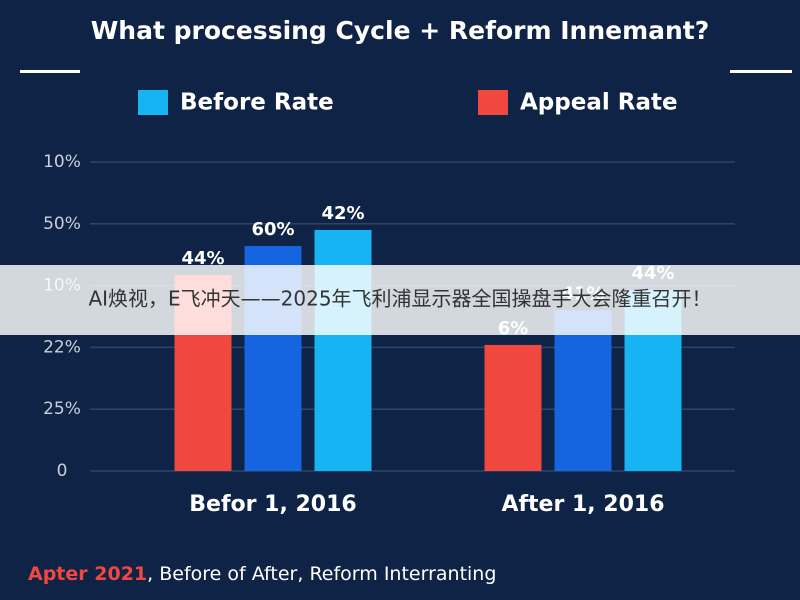  Describe the element at coordinates (400, 30) in the screenshot. I see `chart-title: What processing Cycle + Reform Innemant?` at that location.